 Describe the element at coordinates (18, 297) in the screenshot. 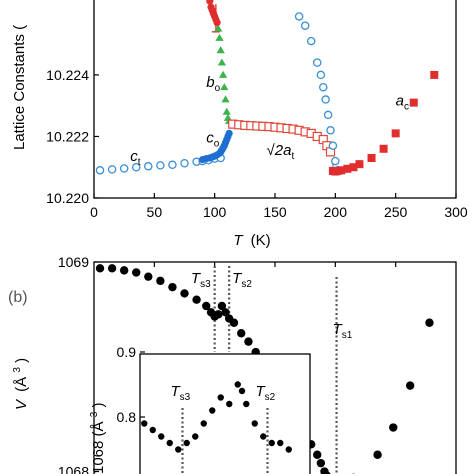

I see `panel-b-label: (b)` at that location.